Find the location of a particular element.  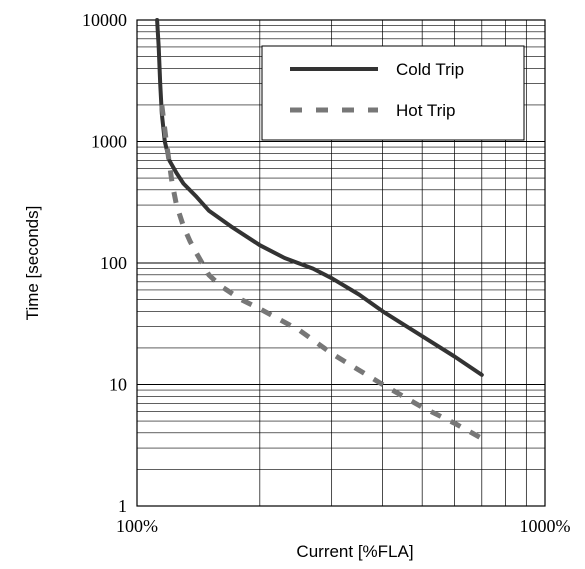

y-tick-label: 1 is located at coordinates (122, 506).